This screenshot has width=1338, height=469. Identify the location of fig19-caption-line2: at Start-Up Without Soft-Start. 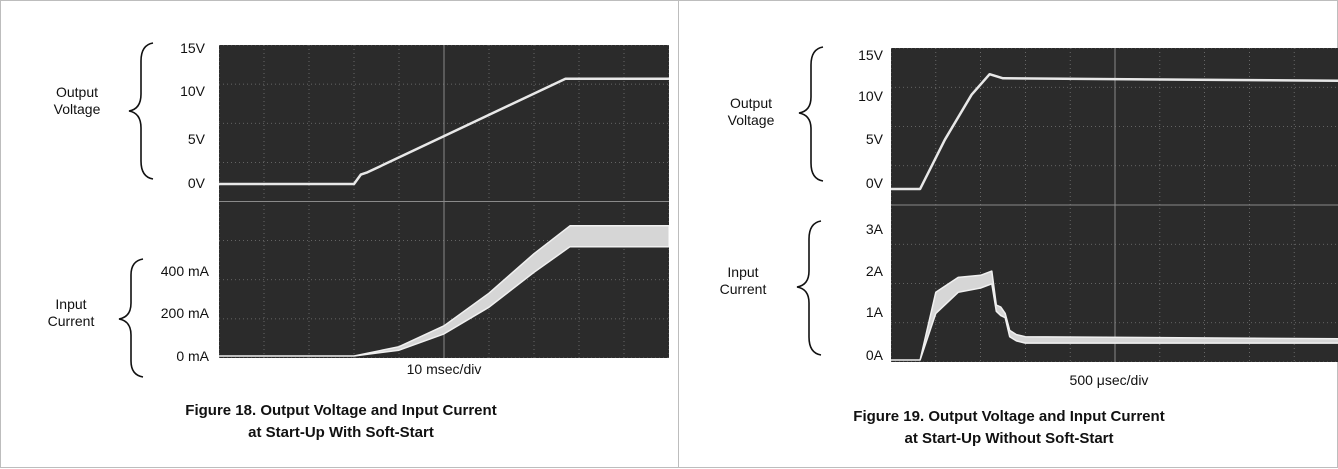
(1009, 438).